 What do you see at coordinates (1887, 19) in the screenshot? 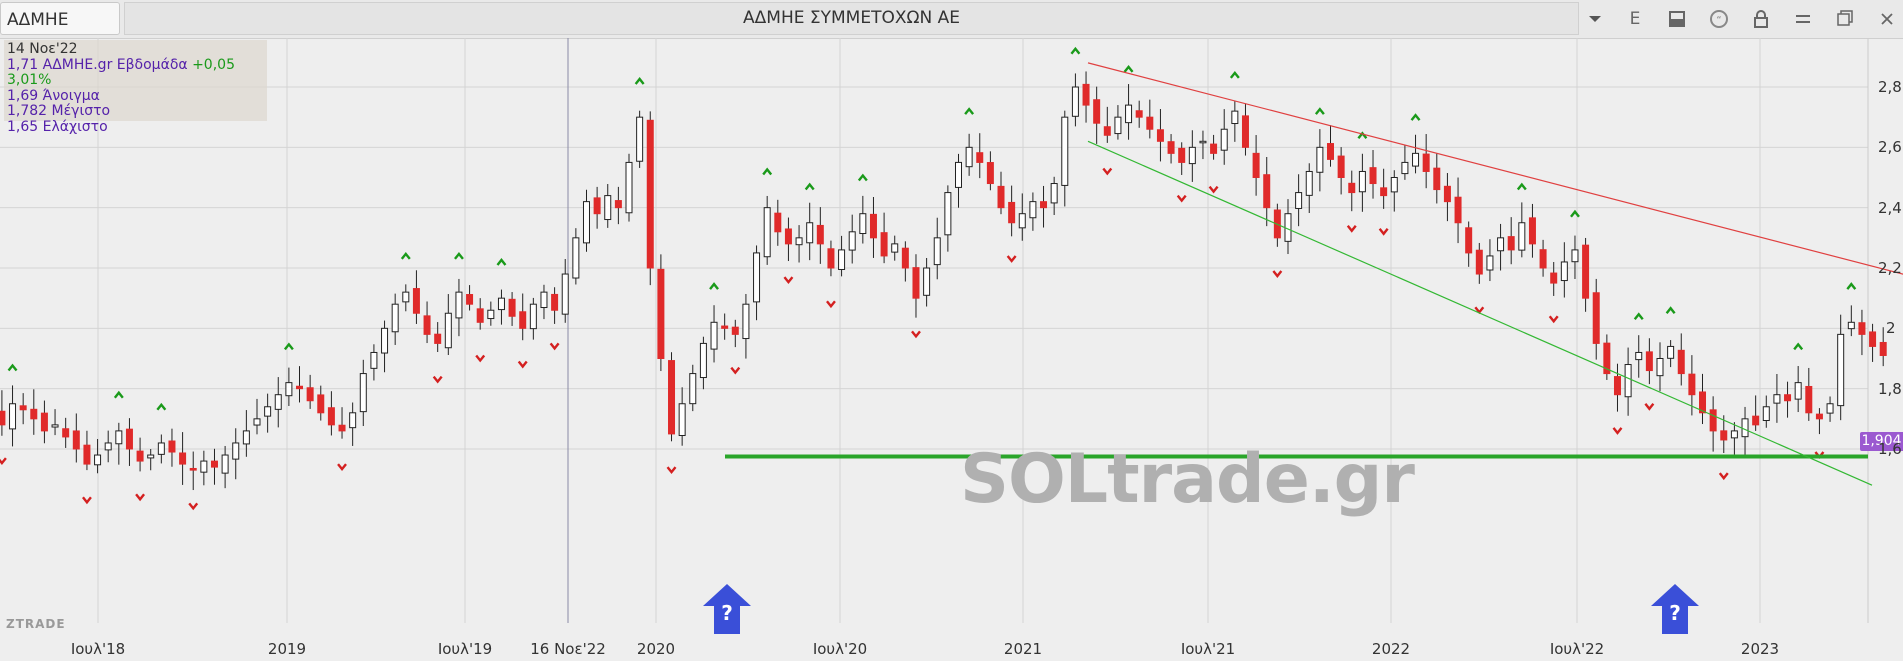
I see `close-icon` at bounding box center [1887, 19].